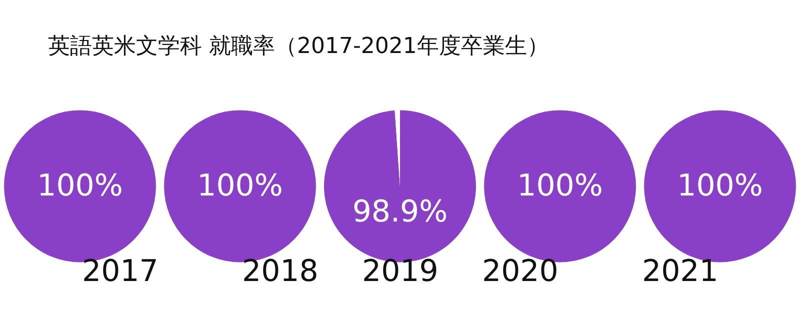  I want to click on text: 2017, so click(120, 271).